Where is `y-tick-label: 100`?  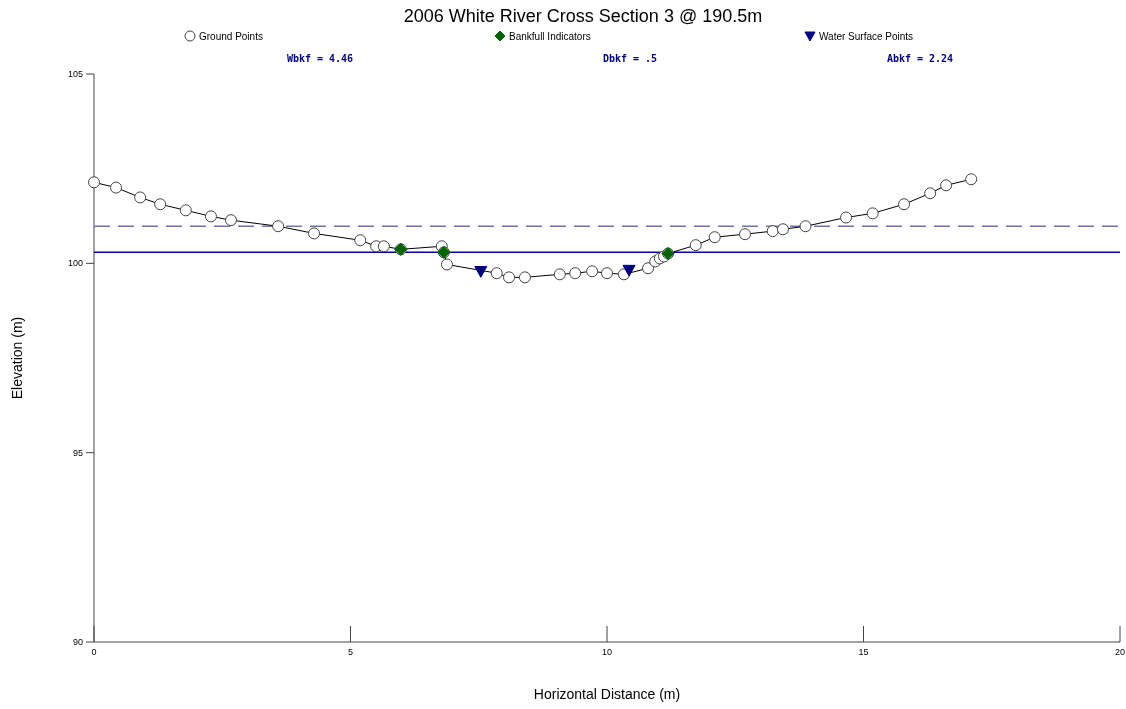
y-tick-label: 100 is located at coordinates (75, 263).